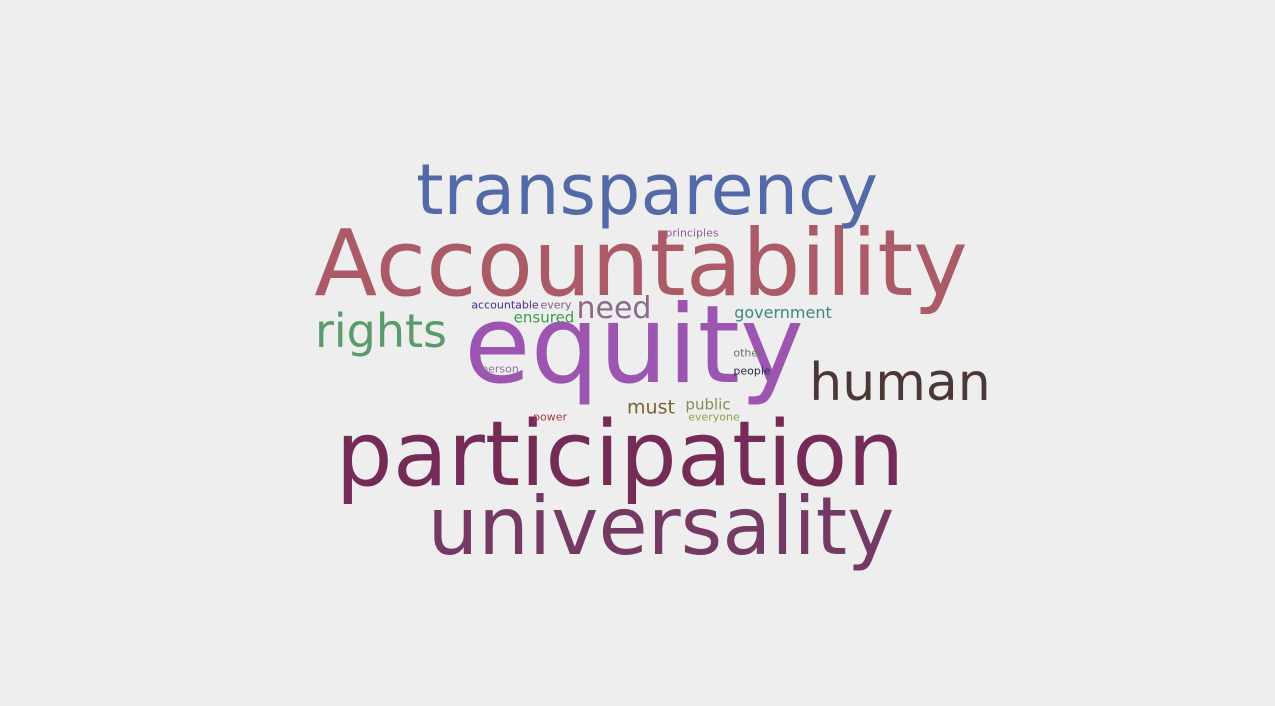  What do you see at coordinates (620, 454) in the screenshot?
I see `word-participation: participation` at bounding box center [620, 454].